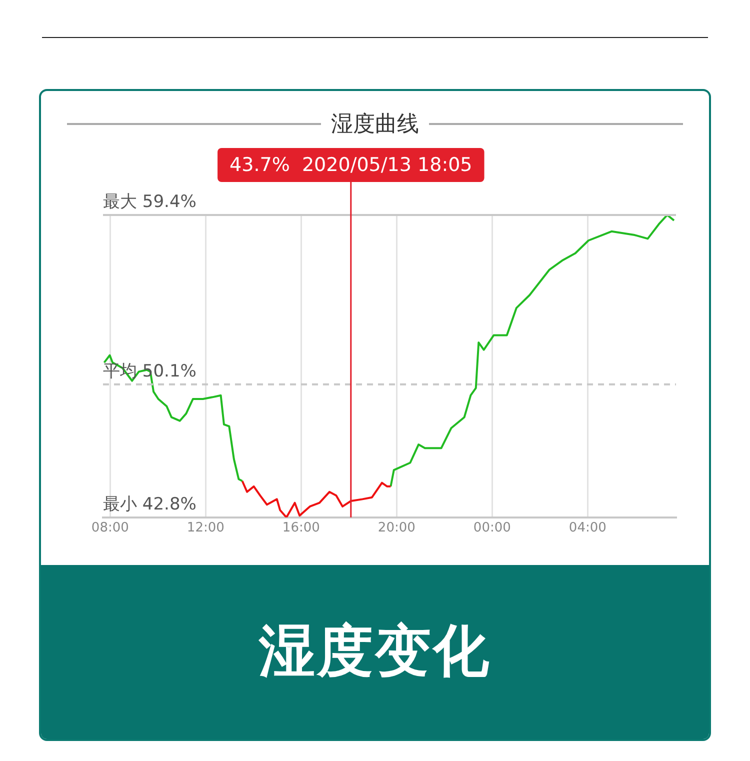  What do you see at coordinates (492, 528) in the screenshot?
I see `x-tick-label: 00:00` at bounding box center [492, 528].